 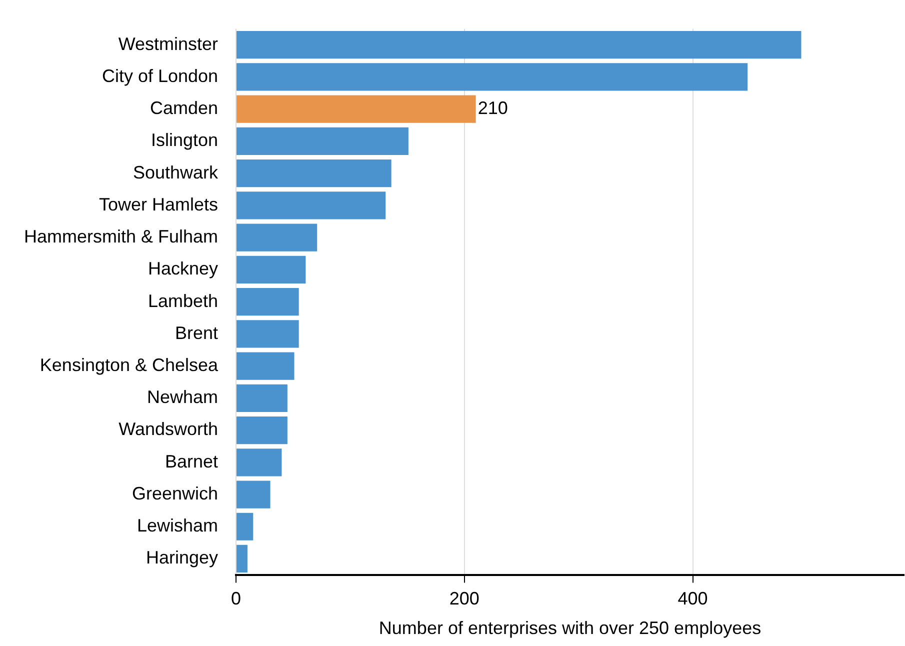 What do you see at coordinates (168, 429) in the screenshot?
I see `y-tick-label: Wandsworth` at bounding box center [168, 429].